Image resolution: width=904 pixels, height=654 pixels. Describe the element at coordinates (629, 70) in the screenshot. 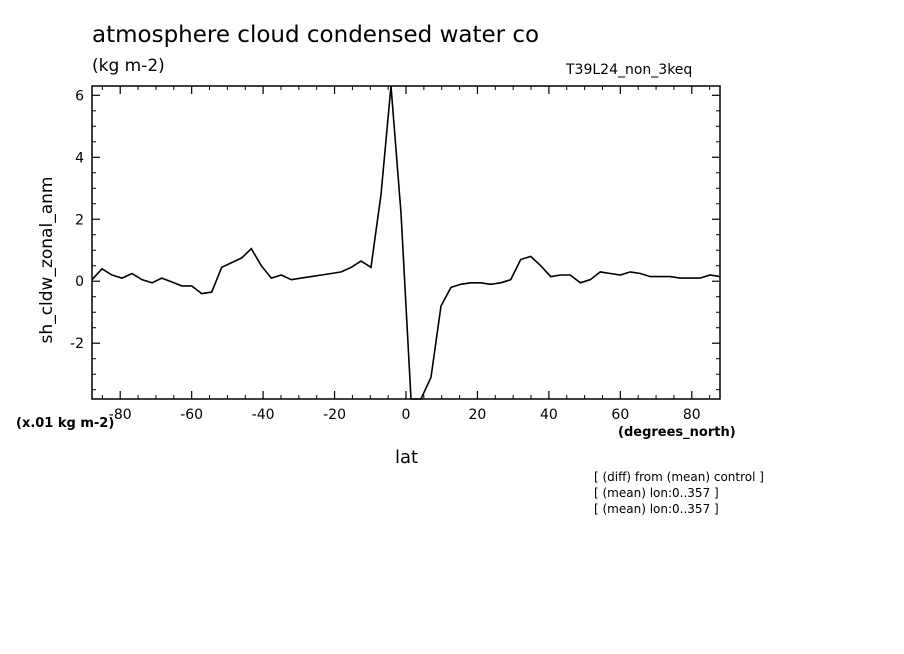

I see `run-label: T39L24_non_3keq` at that location.